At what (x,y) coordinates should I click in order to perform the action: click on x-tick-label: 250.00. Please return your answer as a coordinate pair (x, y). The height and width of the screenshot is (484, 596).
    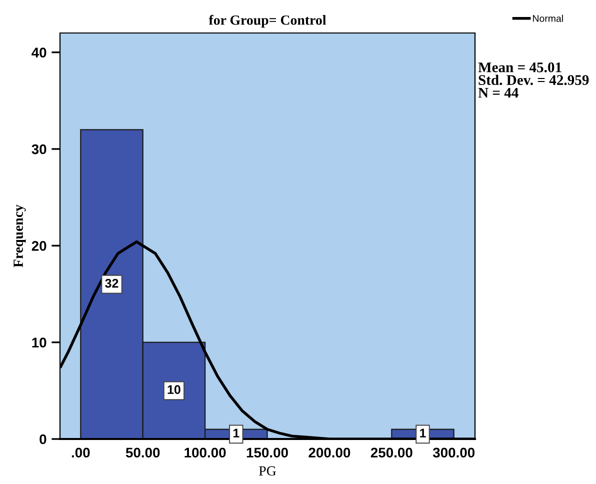
    Looking at the image, I should click on (391, 453).